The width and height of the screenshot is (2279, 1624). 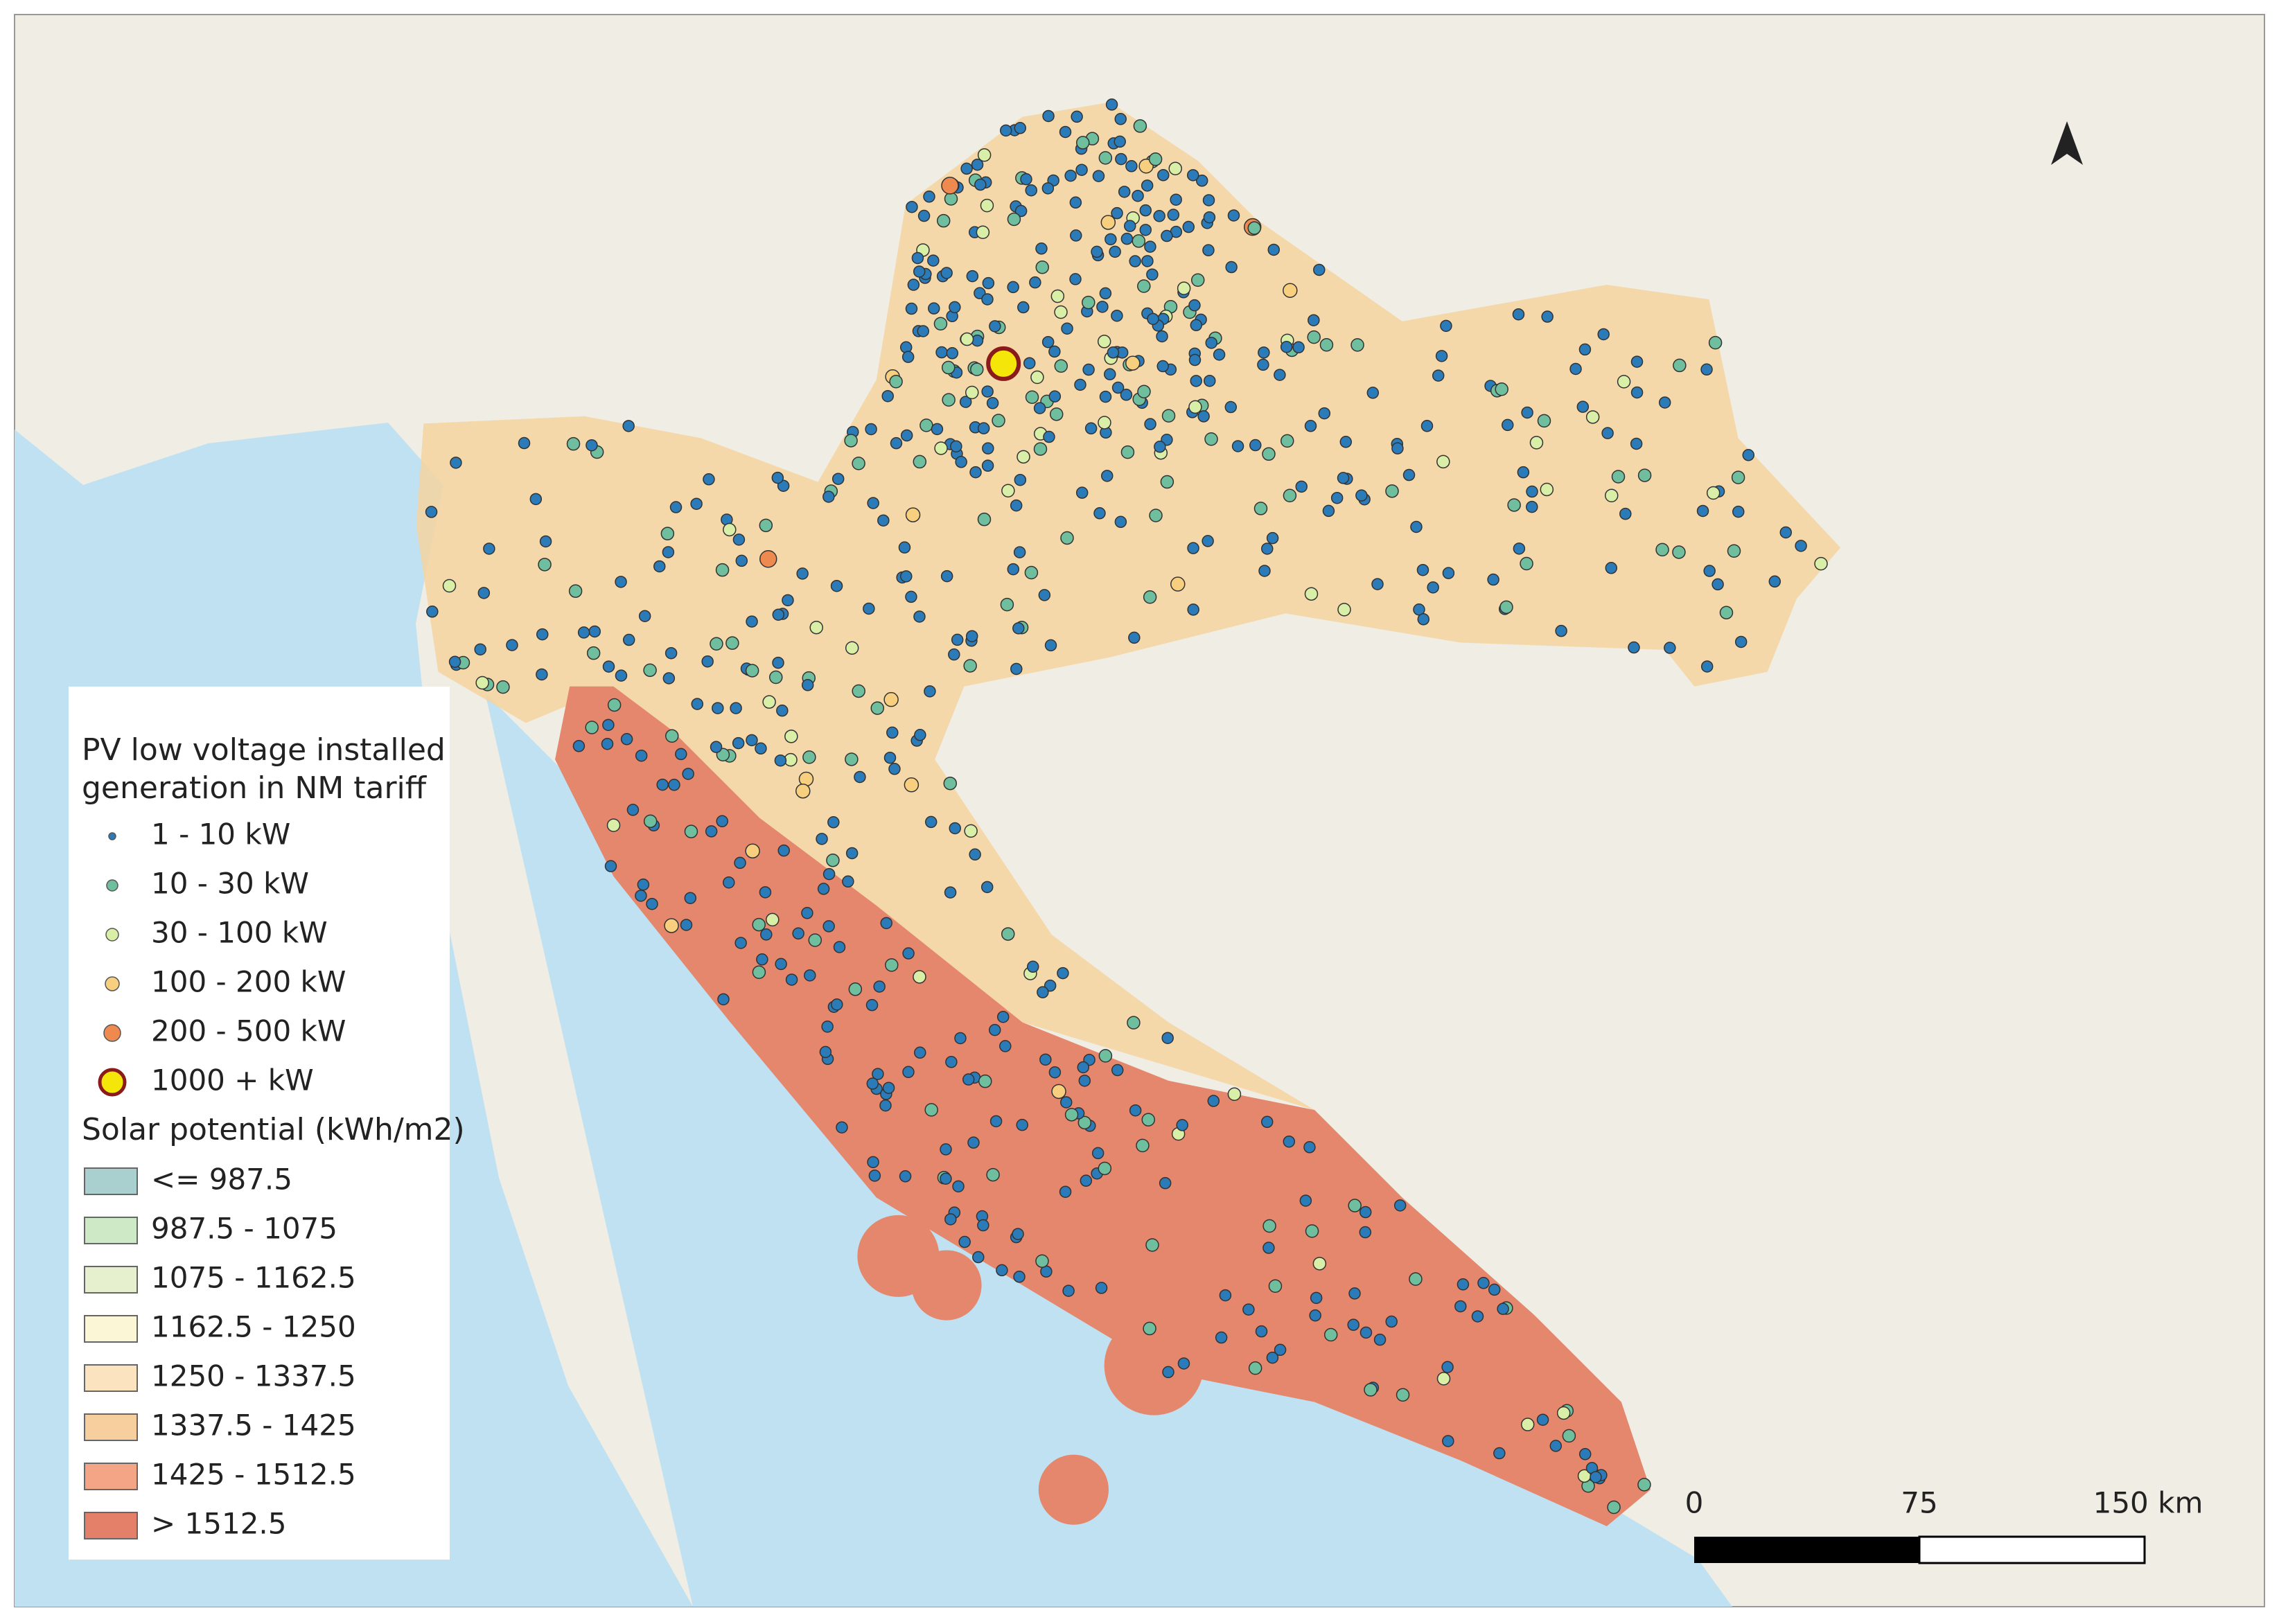 What do you see at coordinates (273, 1129) in the screenshot?
I see `legend-title: Solar potential (kWh/m2)` at bounding box center [273, 1129].